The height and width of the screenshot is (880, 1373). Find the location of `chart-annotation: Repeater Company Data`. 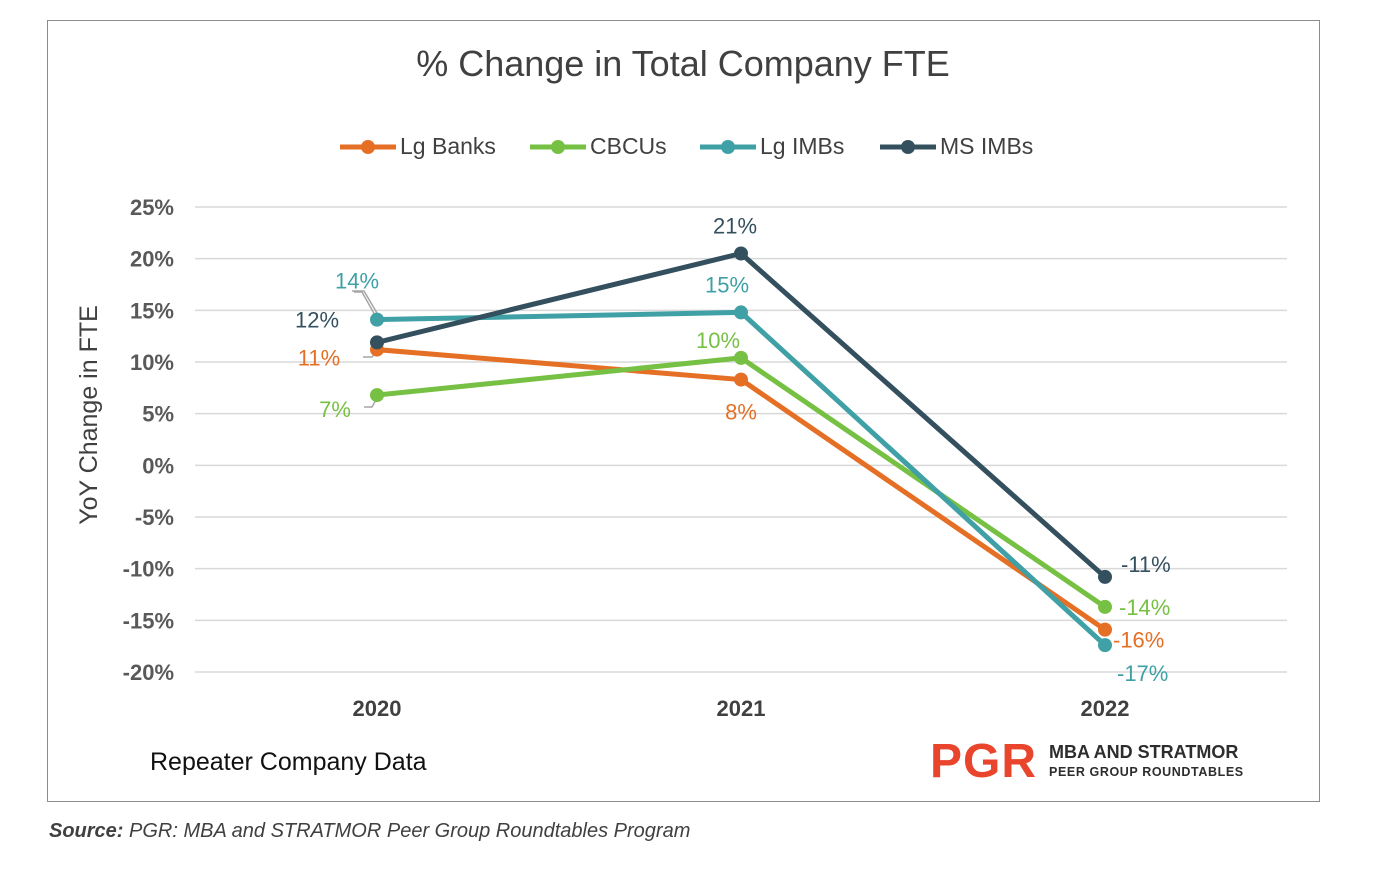

chart-annotation: Repeater Company Data is located at coordinates (288, 762).